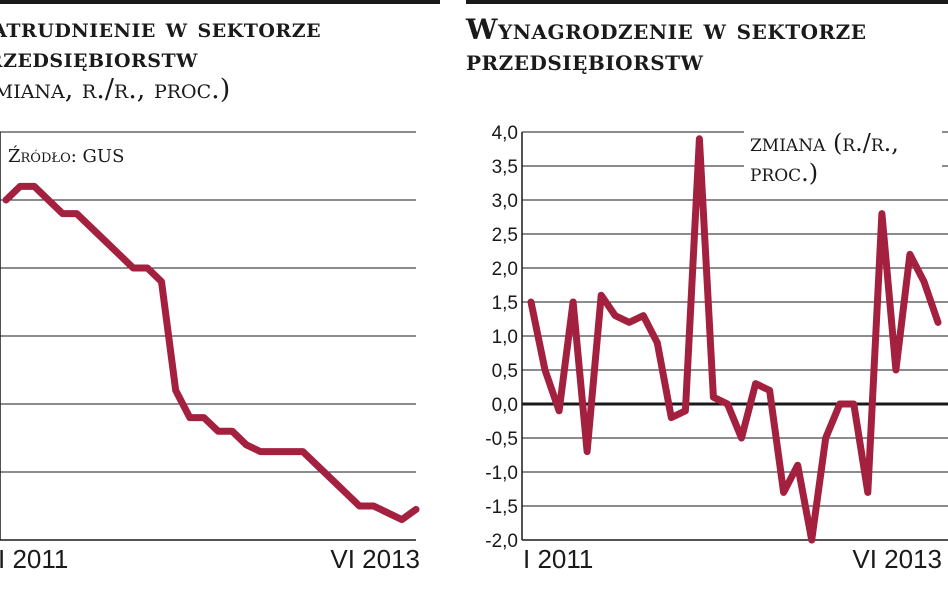  What do you see at coordinates (68, 156) in the screenshot?
I see `left-chart-source-note: Źródło: GUS` at bounding box center [68, 156].